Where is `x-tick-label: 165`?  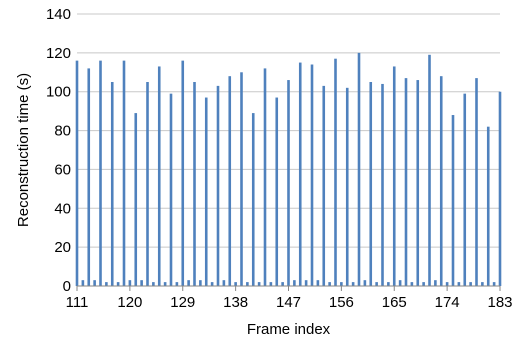 x-tick-label: 165 is located at coordinates (394, 302).